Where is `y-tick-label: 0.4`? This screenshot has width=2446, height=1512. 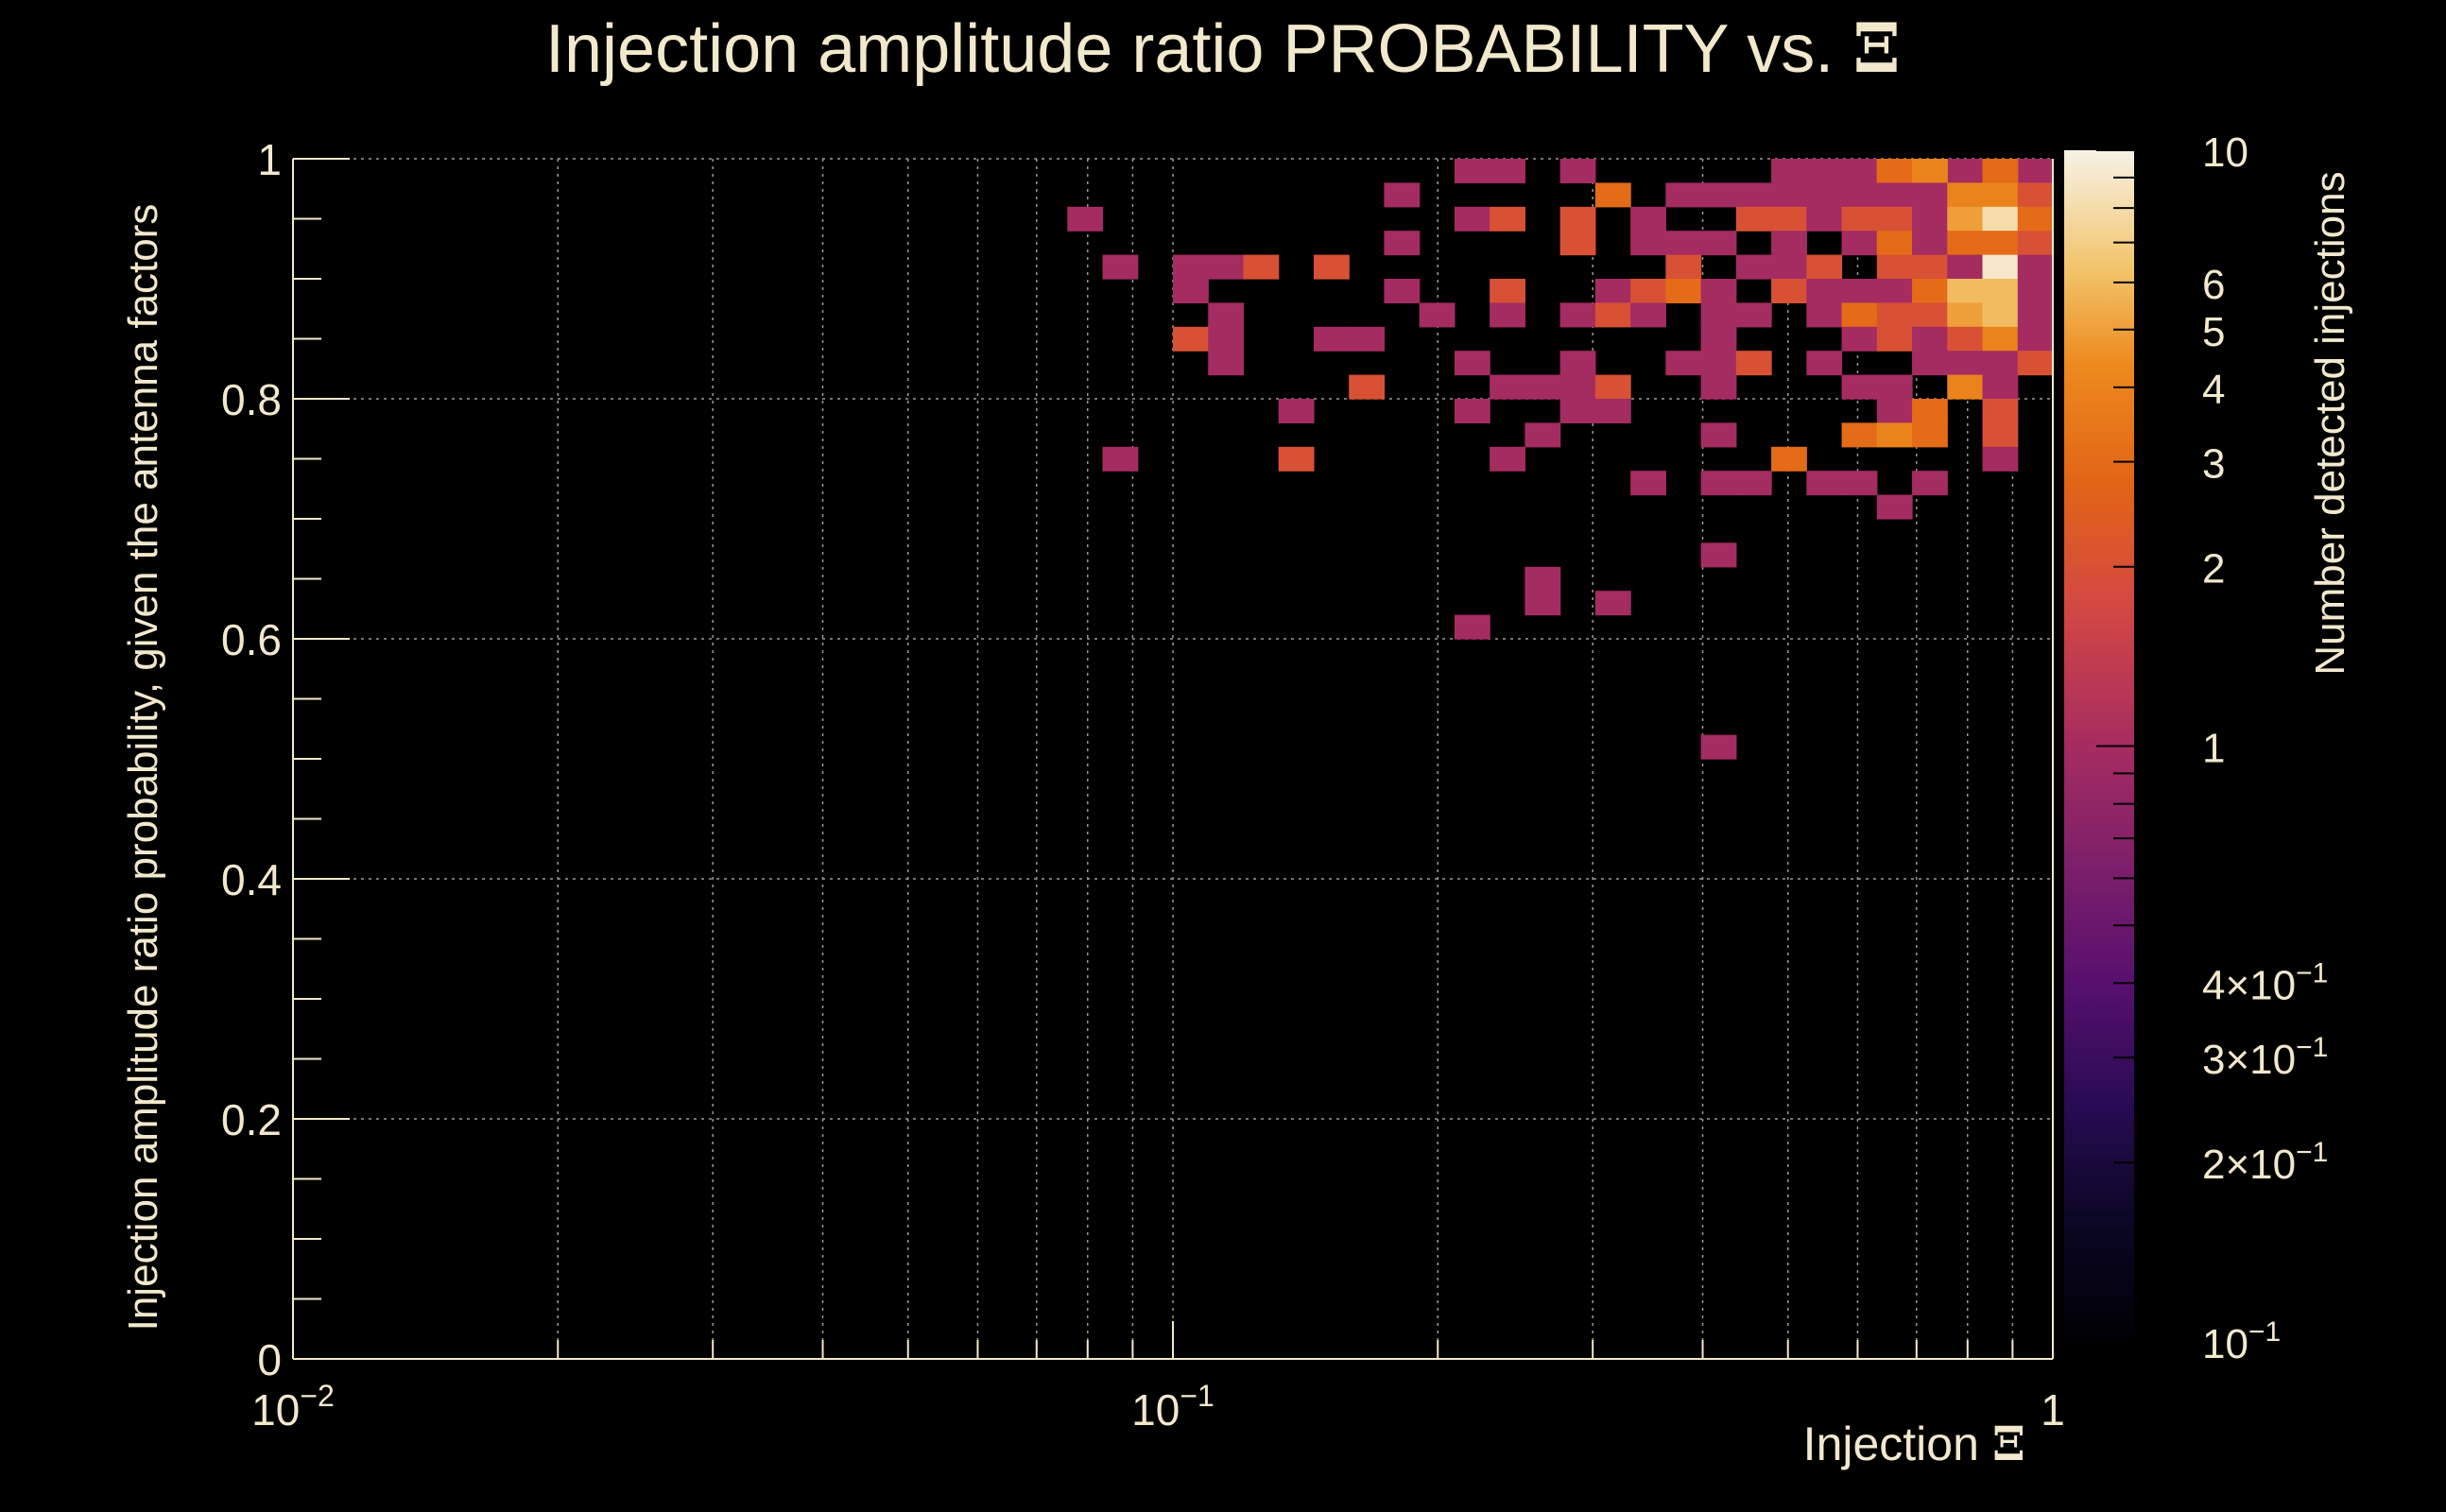
y-tick-label: 0.4 is located at coordinates (251, 879).